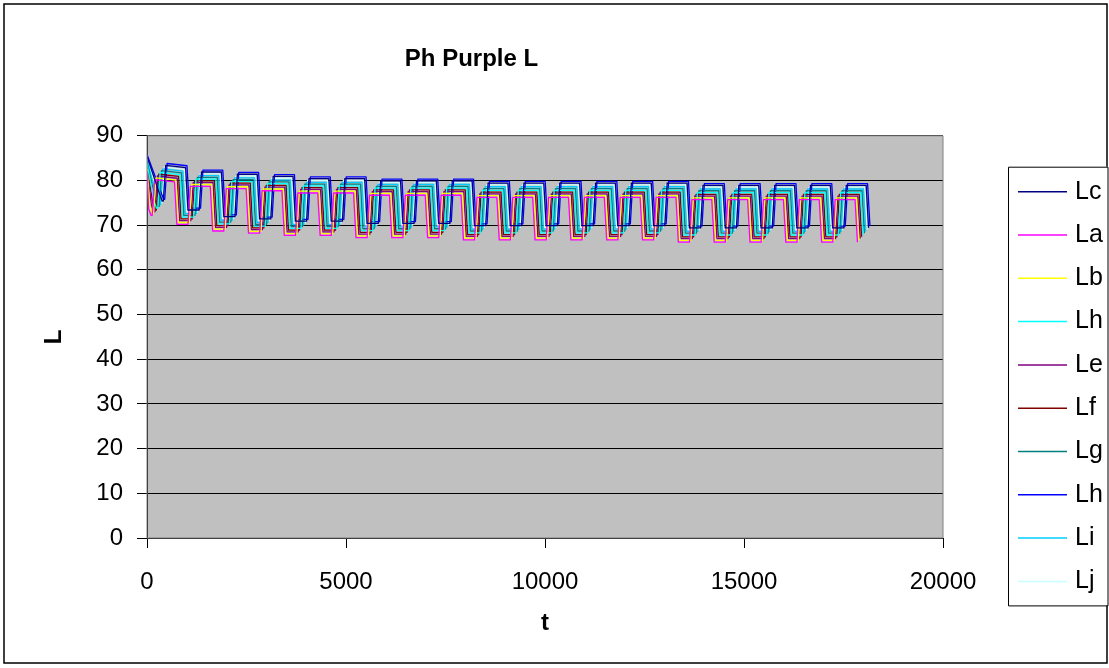 The height and width of the screenshot is (668, 1109). I want to click on legend-label: Lc, so click(1088, 189).